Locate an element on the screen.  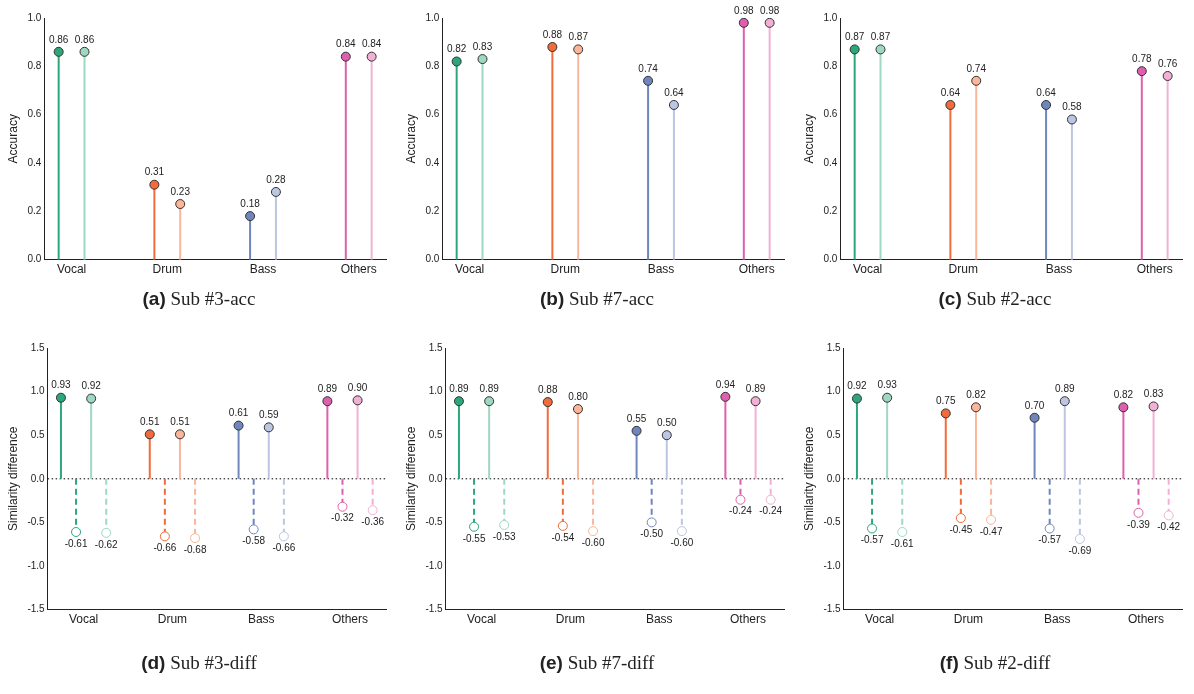
text: (e) Sub #7-diff is located at coordinates (597, 663).